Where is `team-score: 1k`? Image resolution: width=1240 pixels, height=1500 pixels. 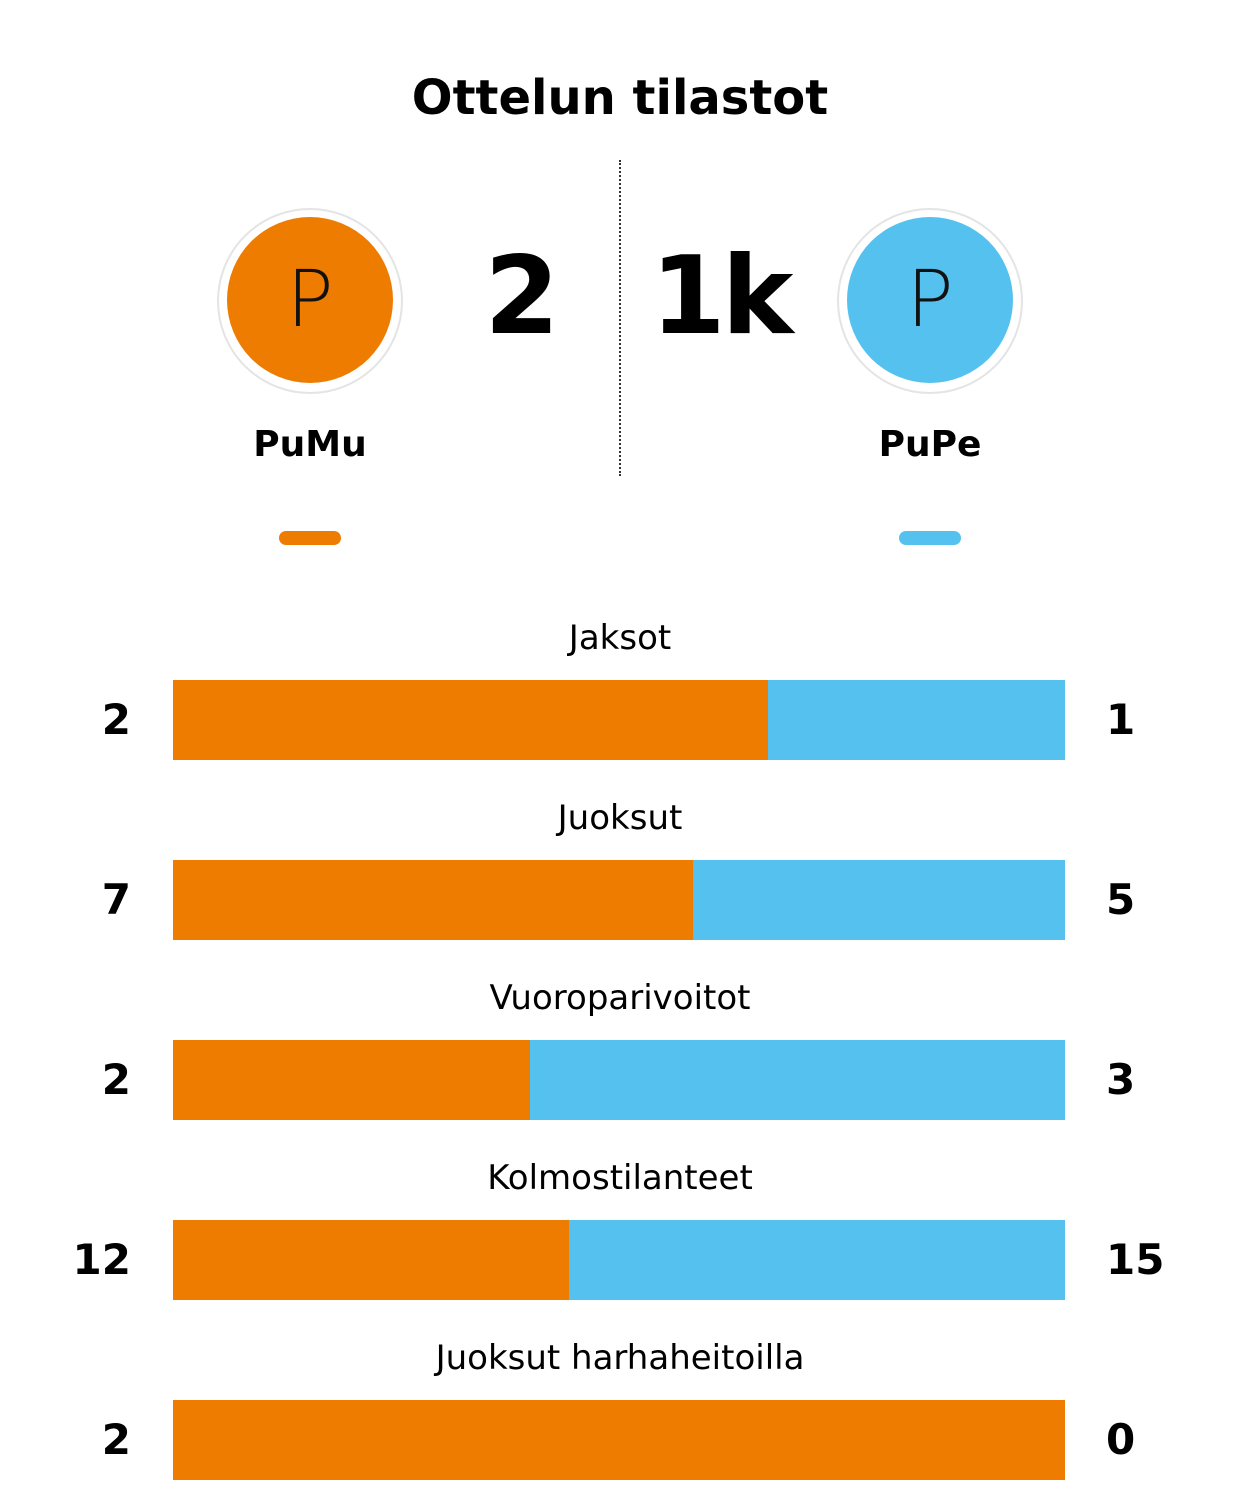 team-score: 1k is located at coordinates (722, 296).